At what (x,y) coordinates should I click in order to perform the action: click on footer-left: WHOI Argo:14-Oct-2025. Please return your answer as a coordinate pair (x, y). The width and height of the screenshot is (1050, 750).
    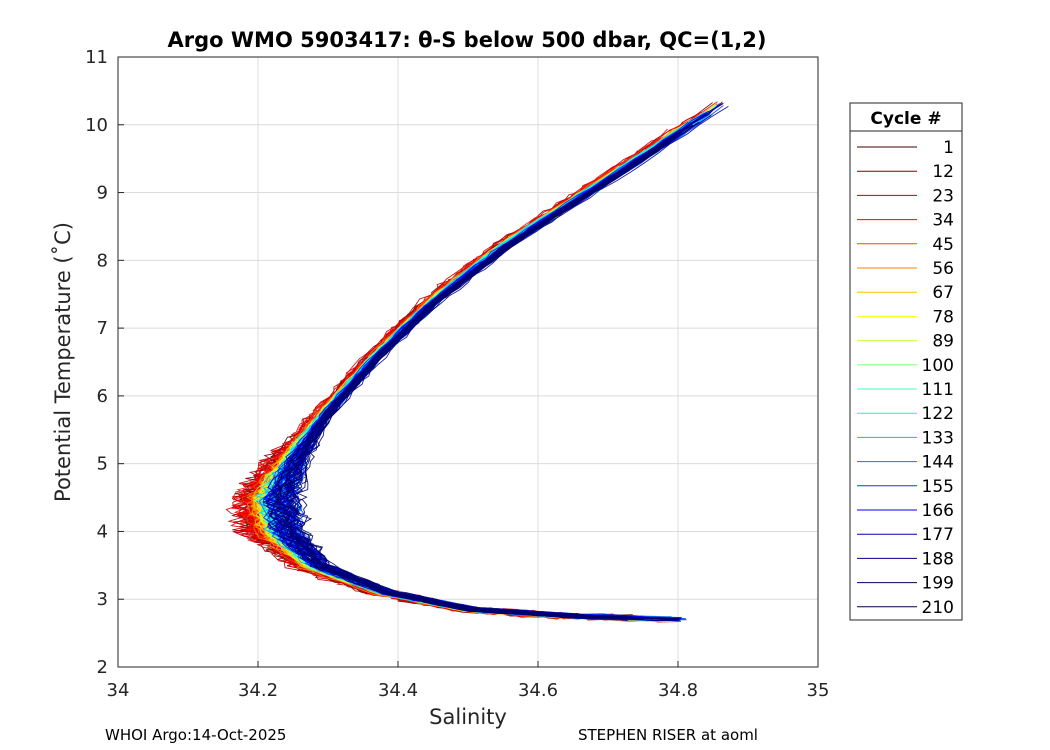
    Looking at the image, I should click on (195, 735).